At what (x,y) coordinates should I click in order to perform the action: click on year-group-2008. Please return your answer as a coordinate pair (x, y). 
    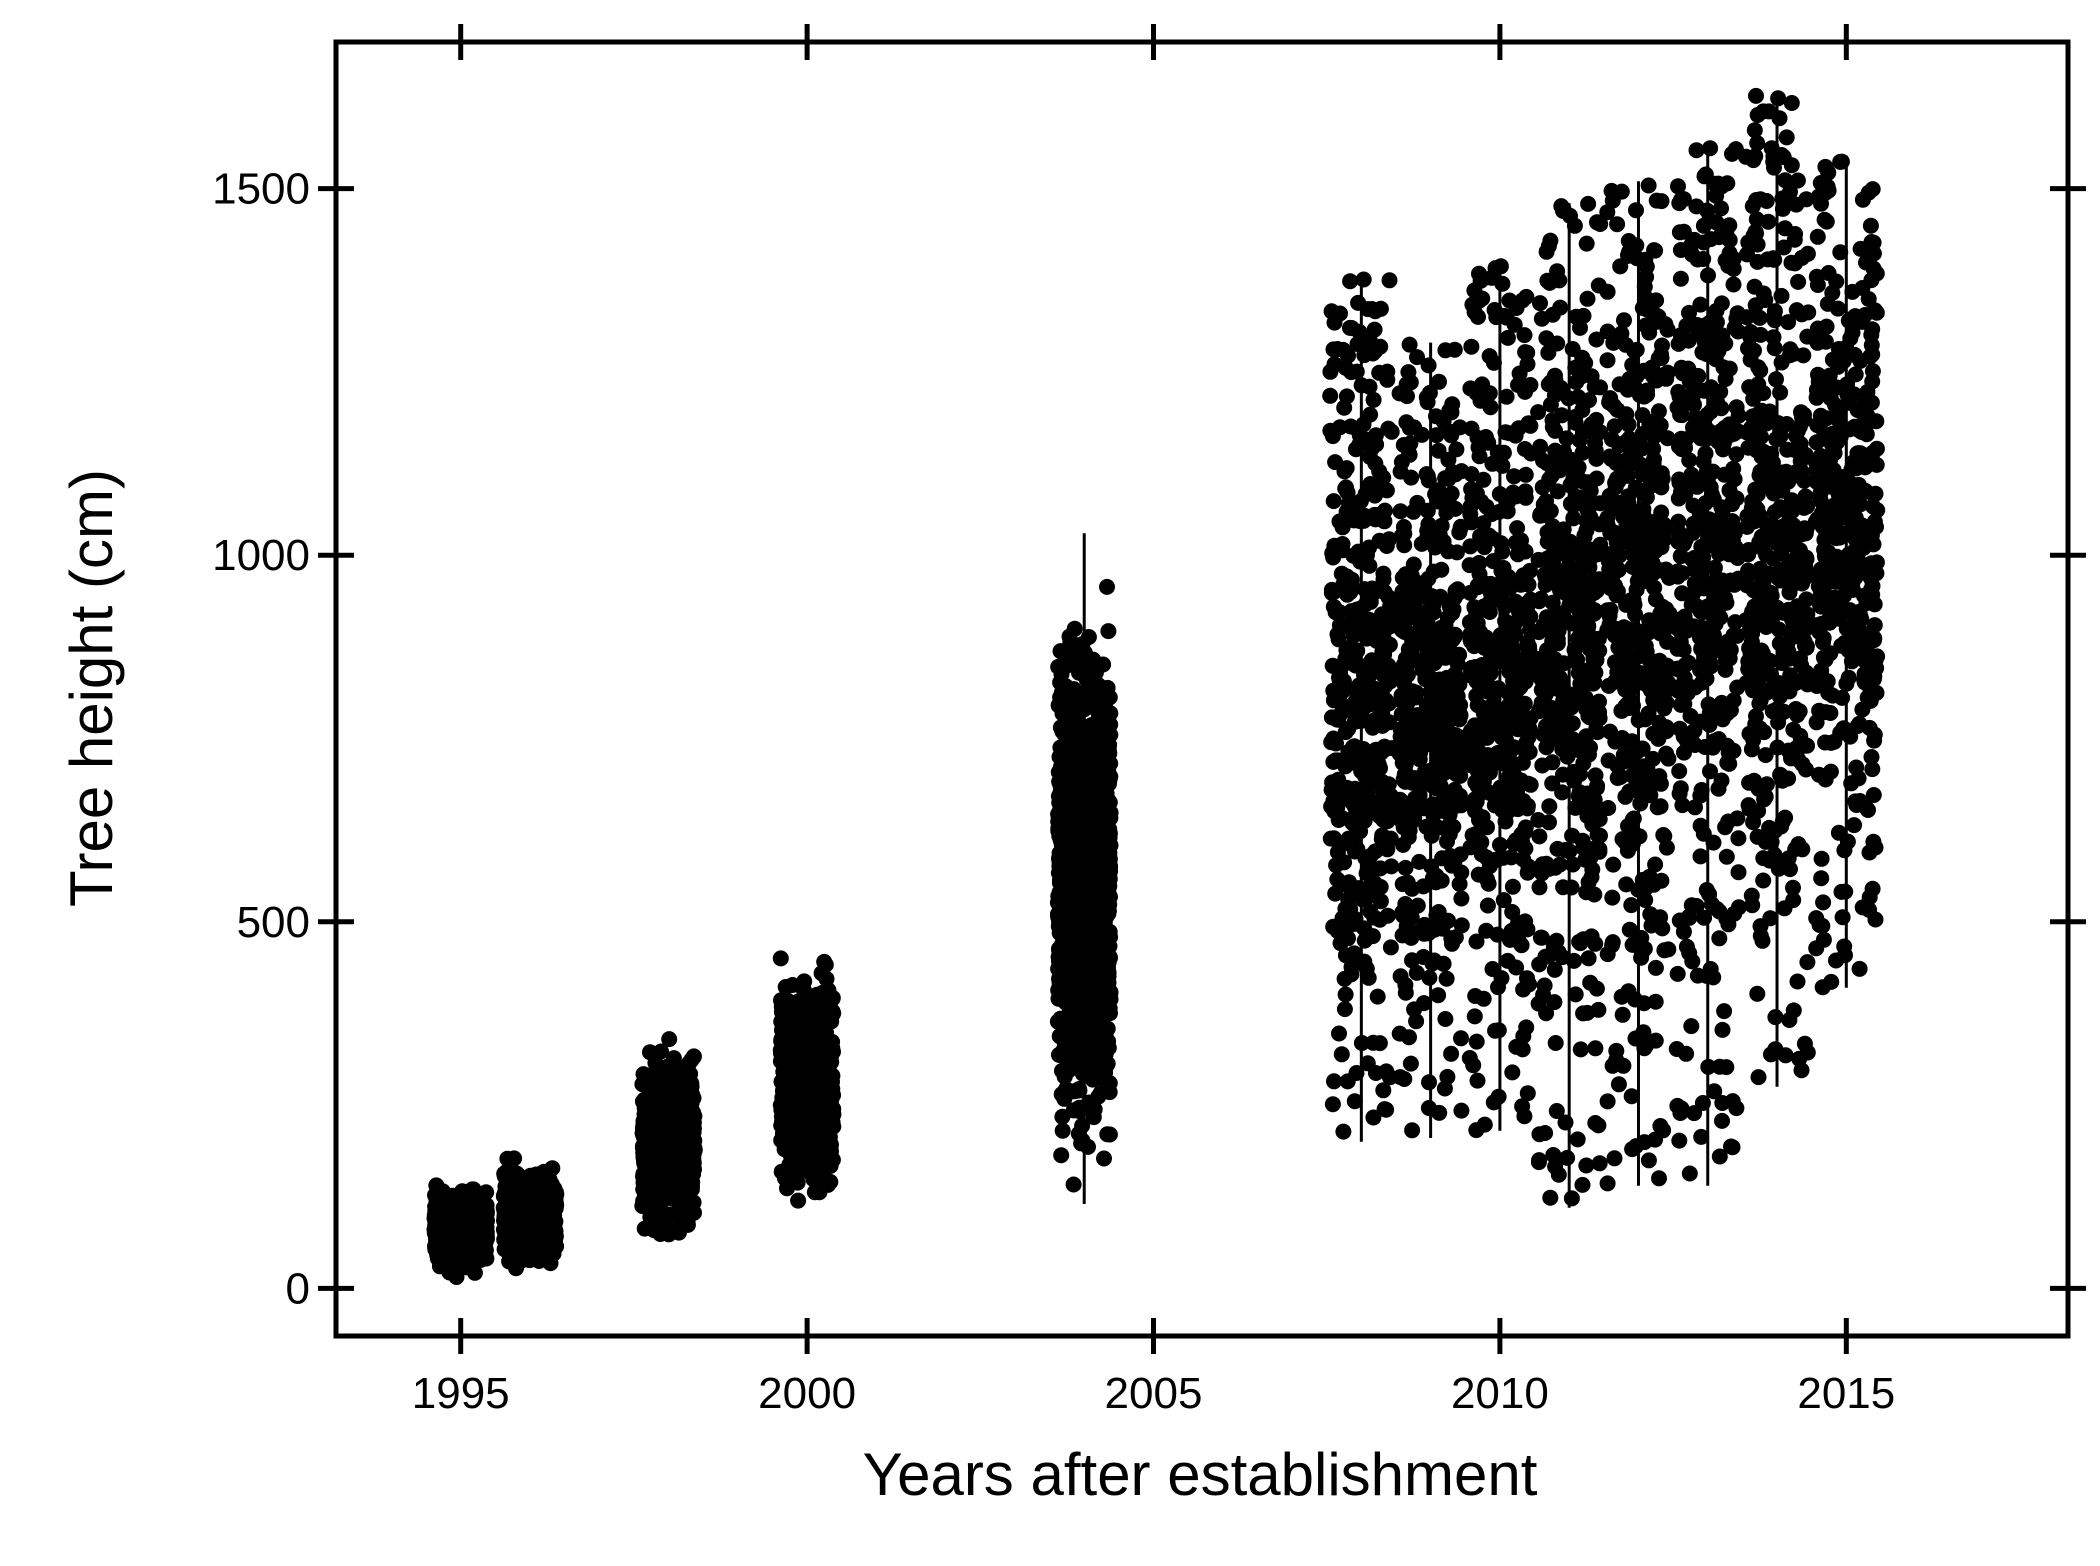
    Looking at the image, I should click on (1361, 706).